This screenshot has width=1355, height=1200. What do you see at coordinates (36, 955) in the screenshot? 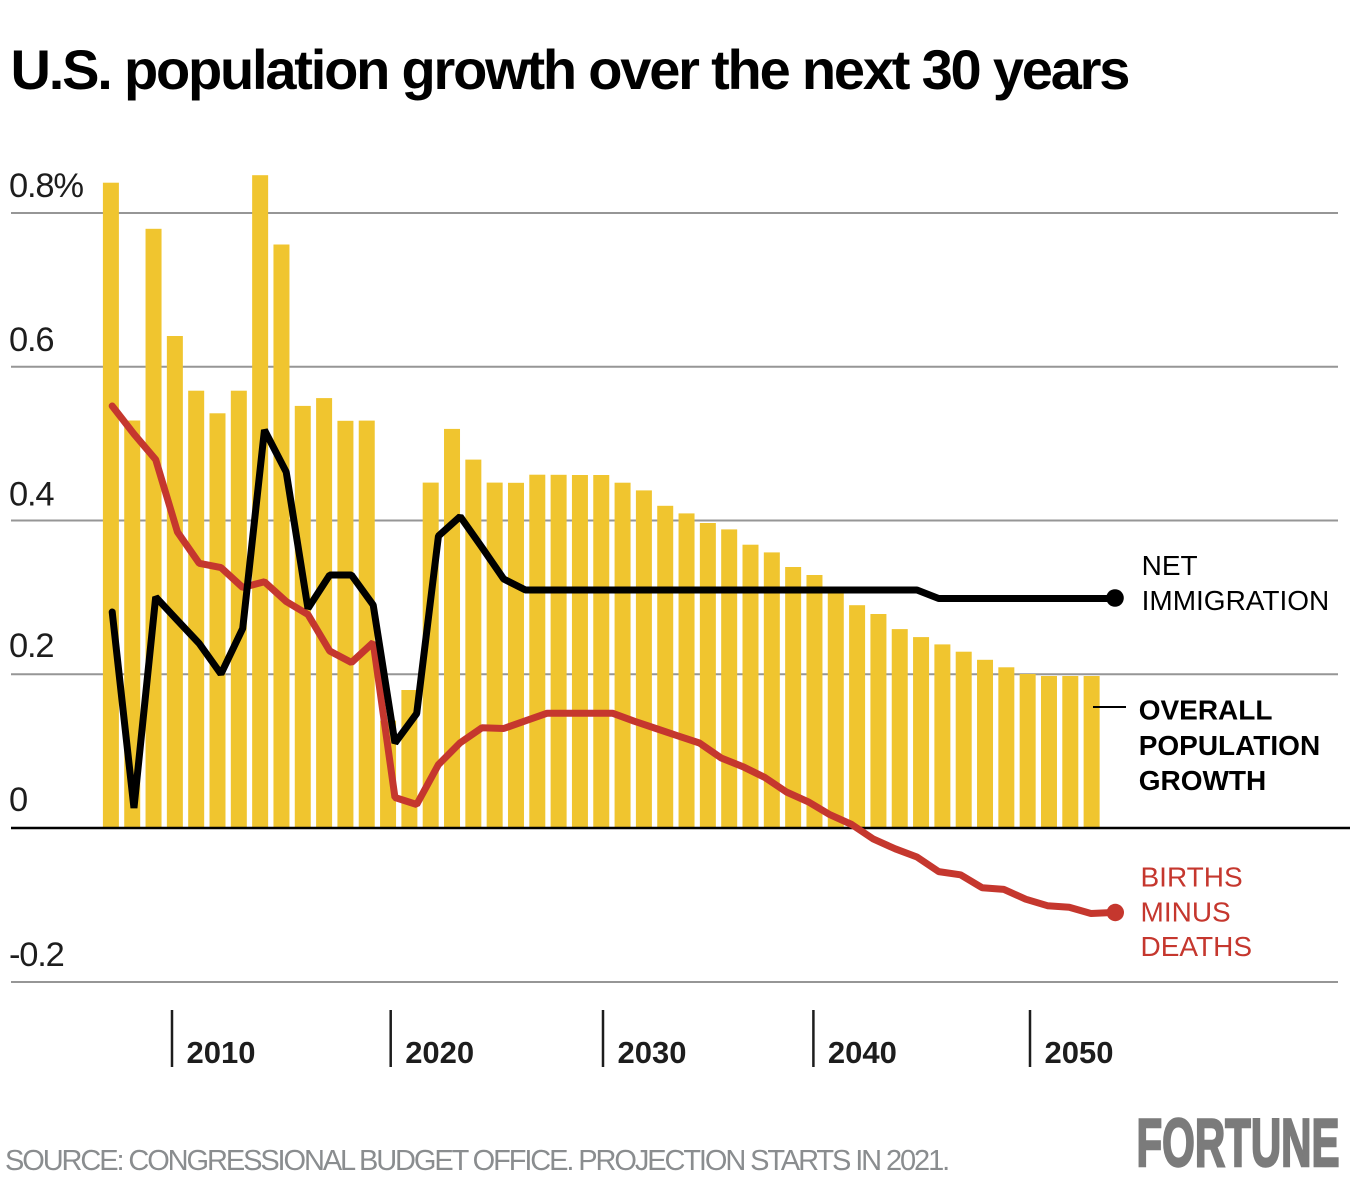
I see `svg-text: -0.2` at bounding box center [36, 955].